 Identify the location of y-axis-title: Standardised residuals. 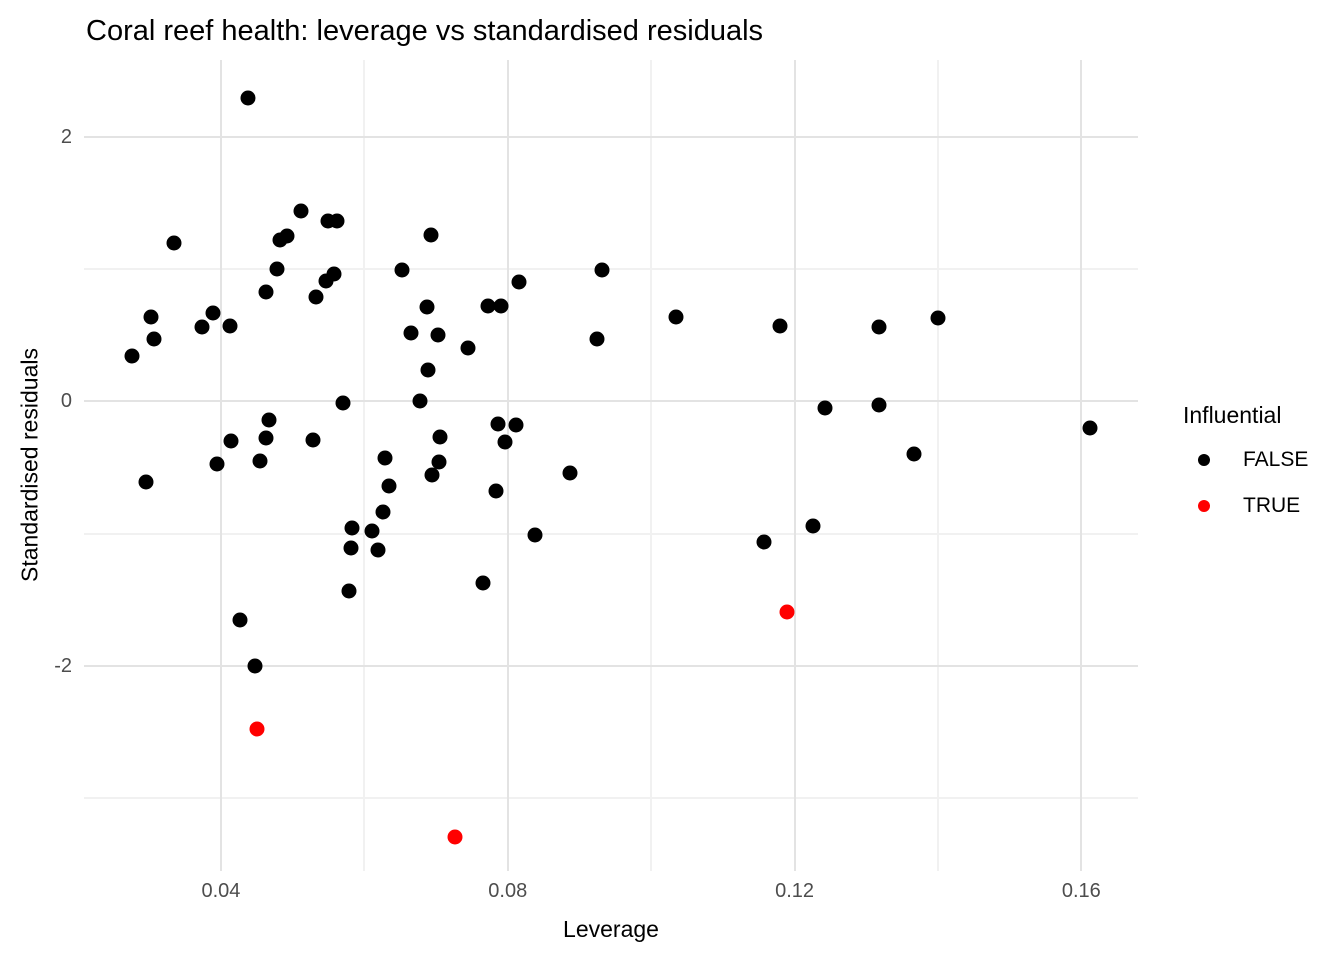
(29, 465).